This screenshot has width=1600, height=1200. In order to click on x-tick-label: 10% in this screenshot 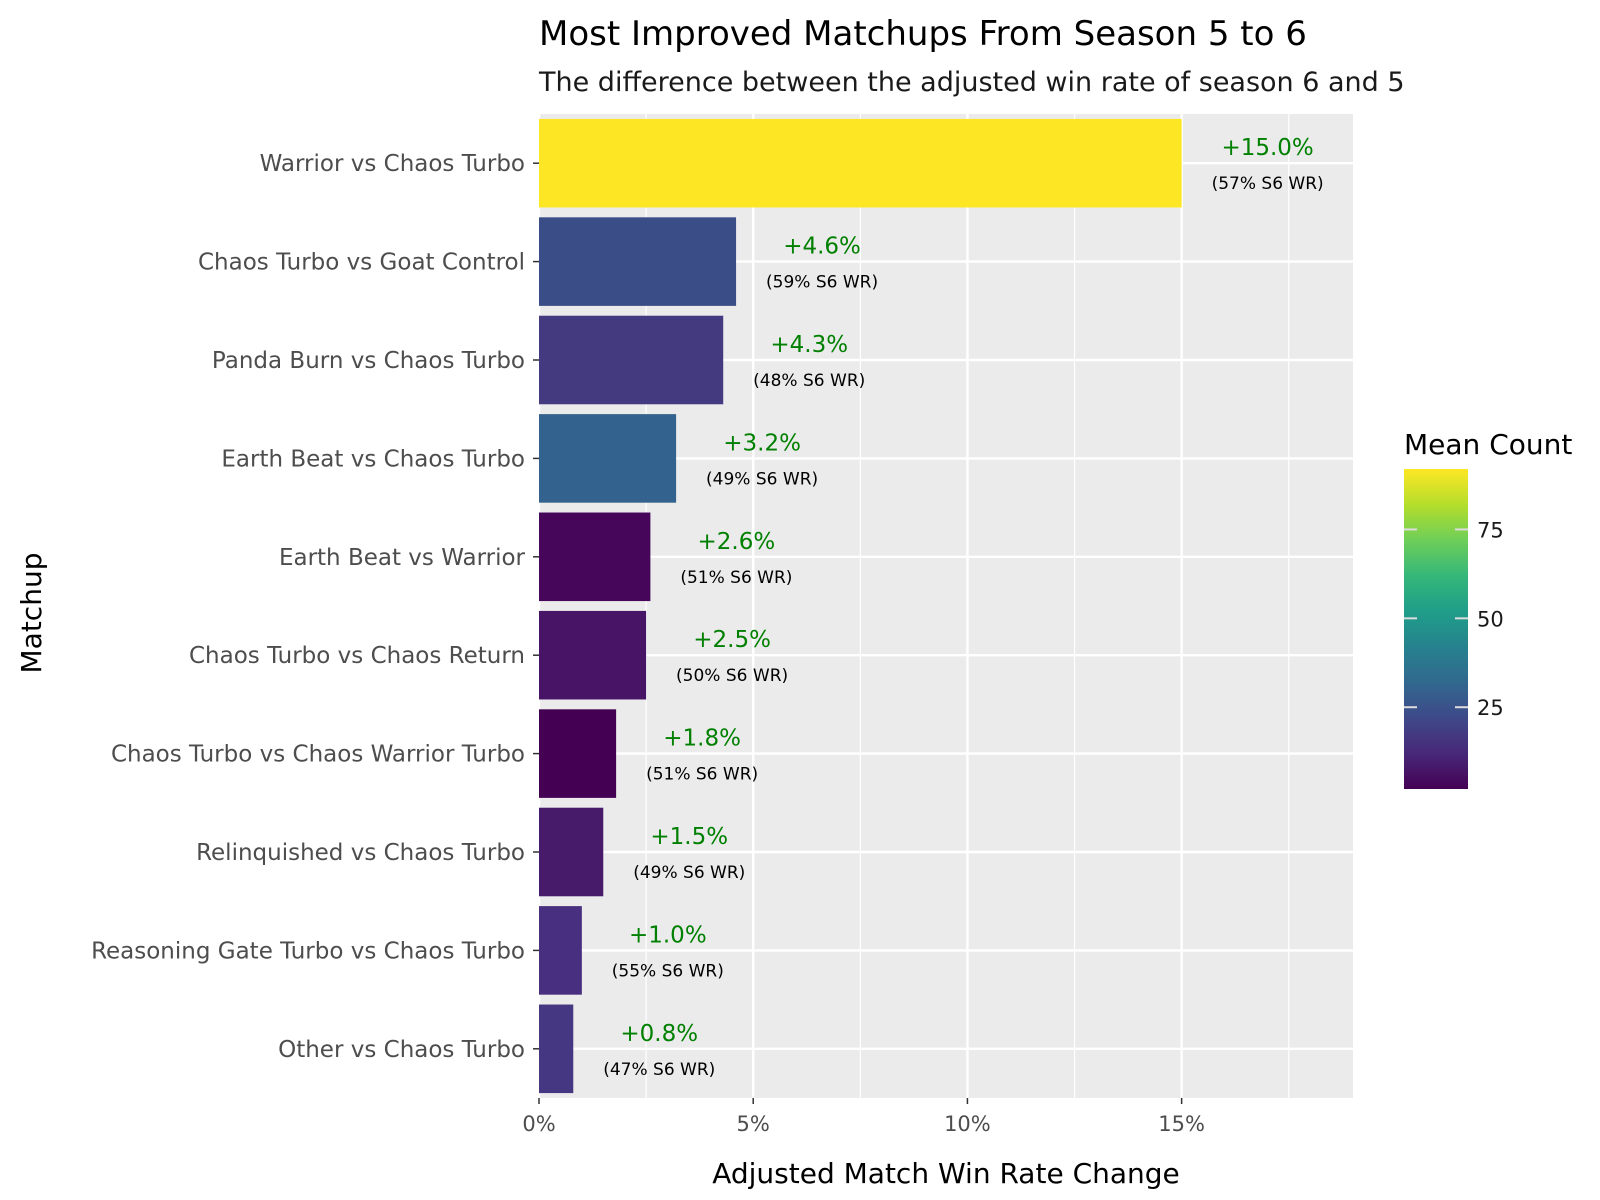, I will do `click(967, 1124)`.